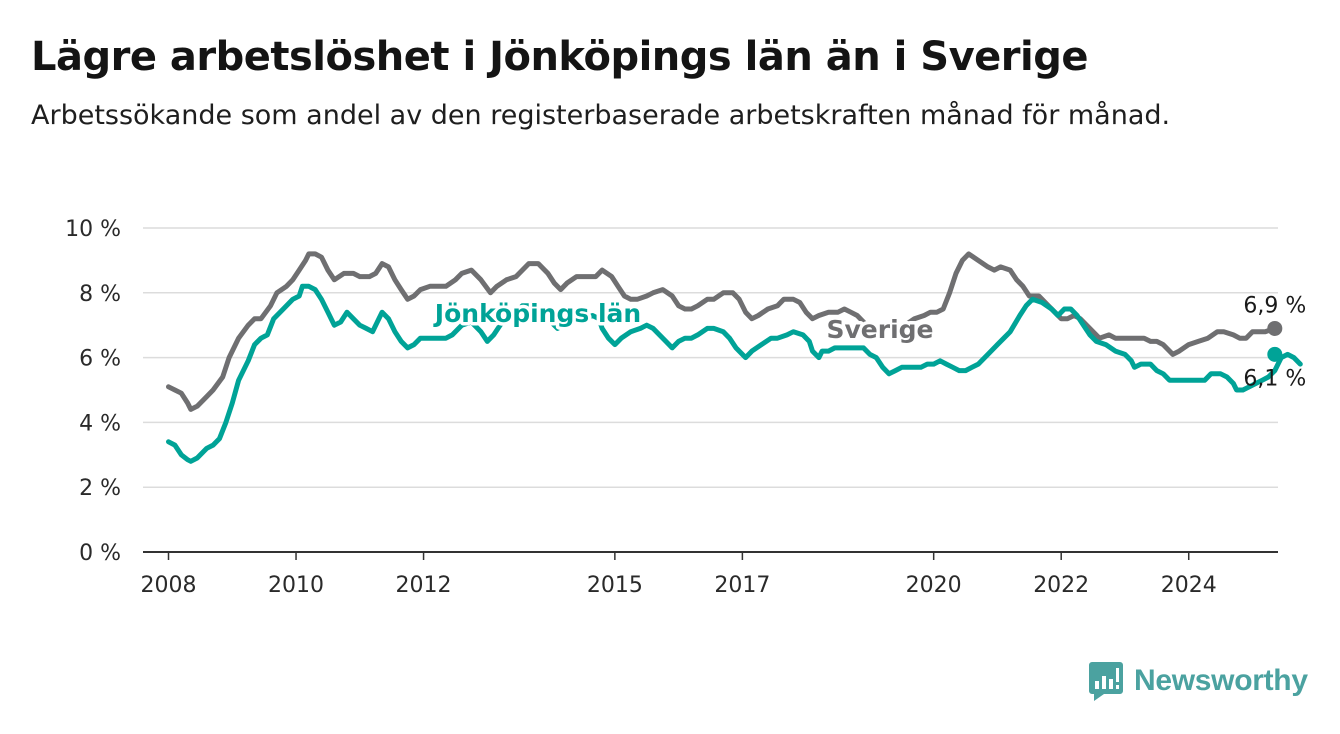  What do you see at coordinates (100, 359) in the screenshot?
I see `y-tick-label: 6 %` at bounding box center [100, 359].